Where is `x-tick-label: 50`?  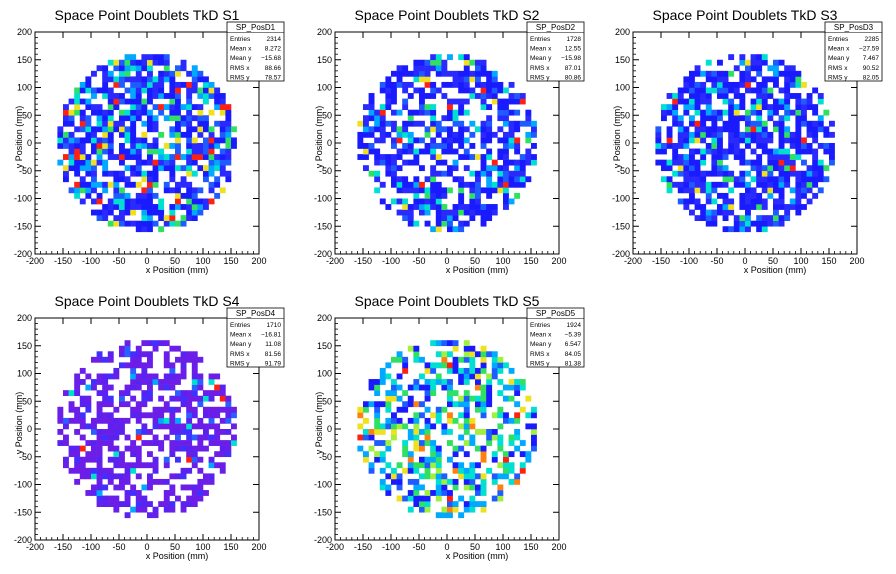 x-tick-label: 50 is located at coordinates (475, 547).